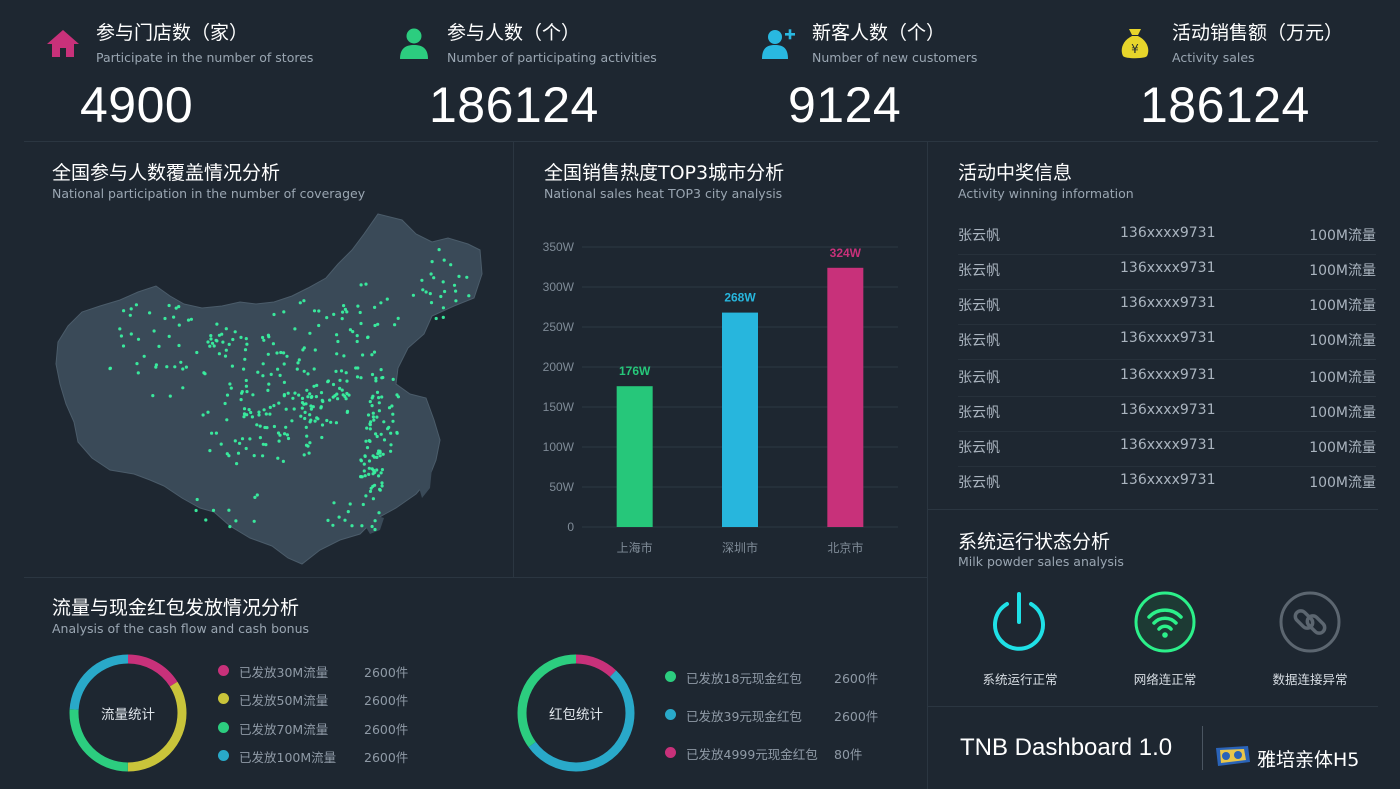 The width and height of the screenshot is (1400, 789). Describe the element at coordinates (752, 754) in the screenshot. I see `legend-label: 已发放4999元现金红包` at that location.